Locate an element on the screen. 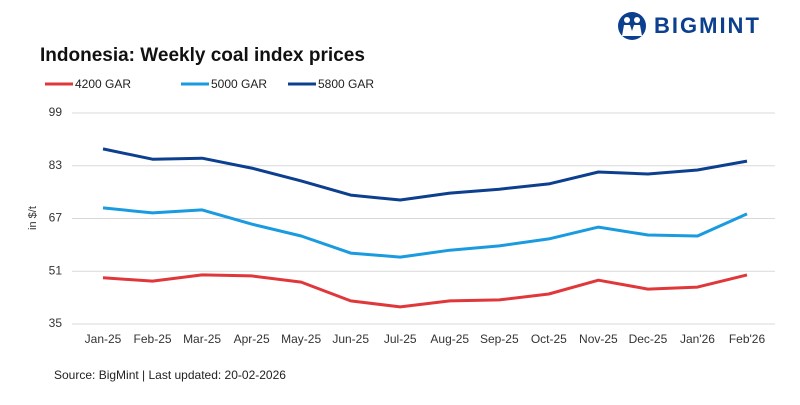 The image size is (800, 405). y-tick-label: 67 is located at coordinates (56, 218).